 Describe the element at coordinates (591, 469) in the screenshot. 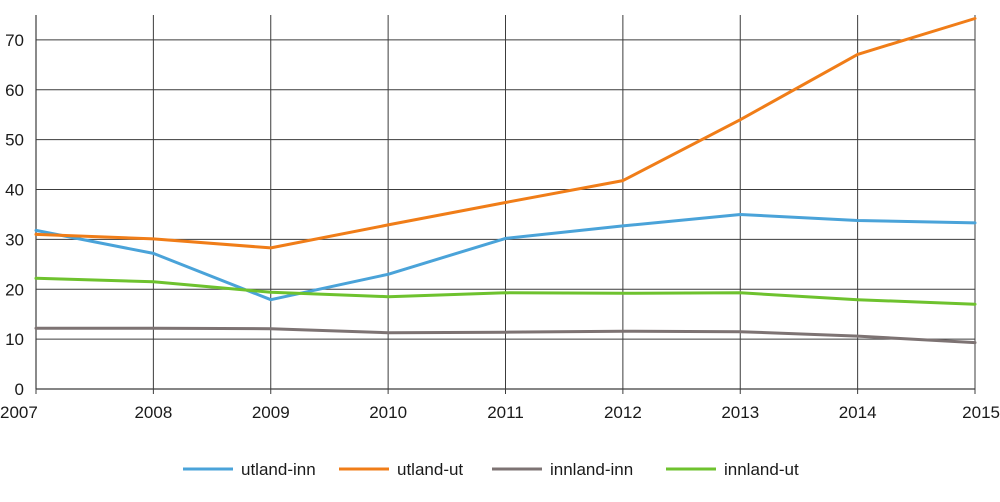

I see `legend-label-innland-inn: innland-inn` at that location.